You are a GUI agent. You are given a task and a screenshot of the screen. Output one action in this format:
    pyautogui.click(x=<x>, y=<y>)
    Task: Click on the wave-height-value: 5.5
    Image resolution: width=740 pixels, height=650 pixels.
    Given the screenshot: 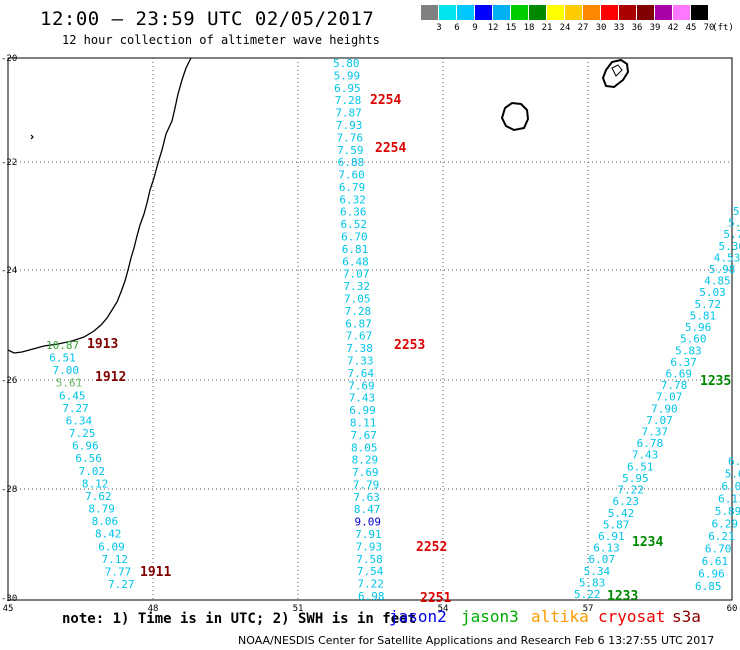 What is the action you would take?
    pyautogui.click(x=736, y=211)
    